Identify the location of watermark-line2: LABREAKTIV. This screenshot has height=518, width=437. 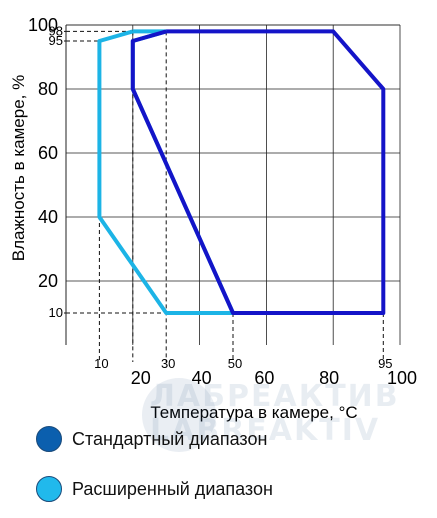
(265, 430).